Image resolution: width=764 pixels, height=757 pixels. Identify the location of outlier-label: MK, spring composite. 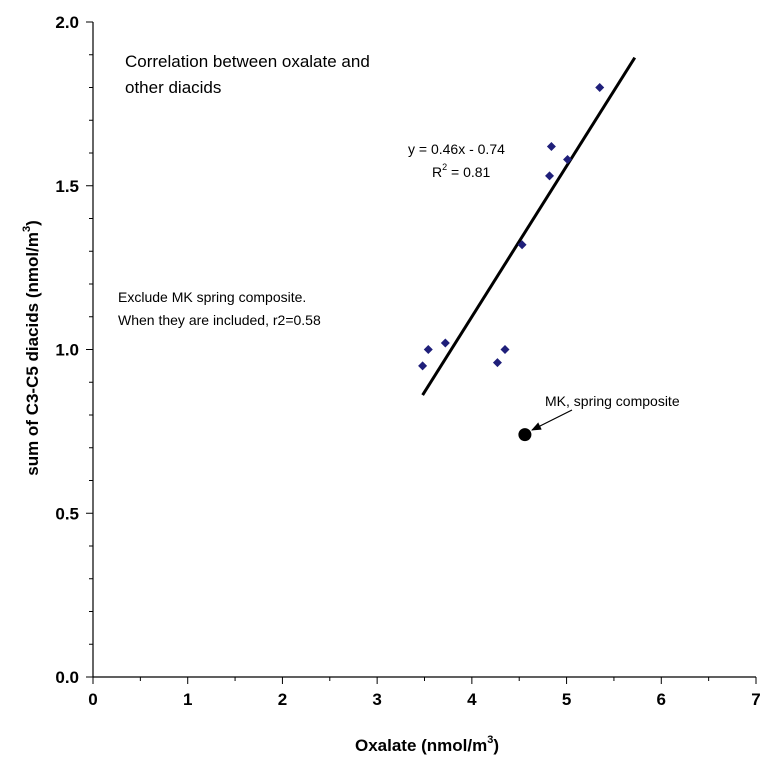
(612, 401).